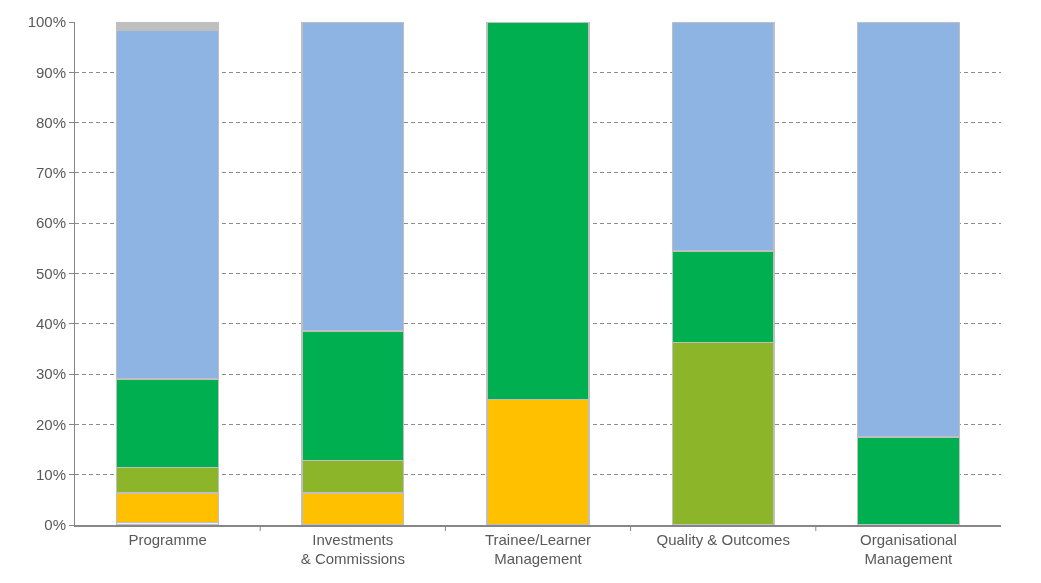  Describe the element at coordinates (50, 273) in the screenshot. I see `y-tick-label: 50%` at that location.